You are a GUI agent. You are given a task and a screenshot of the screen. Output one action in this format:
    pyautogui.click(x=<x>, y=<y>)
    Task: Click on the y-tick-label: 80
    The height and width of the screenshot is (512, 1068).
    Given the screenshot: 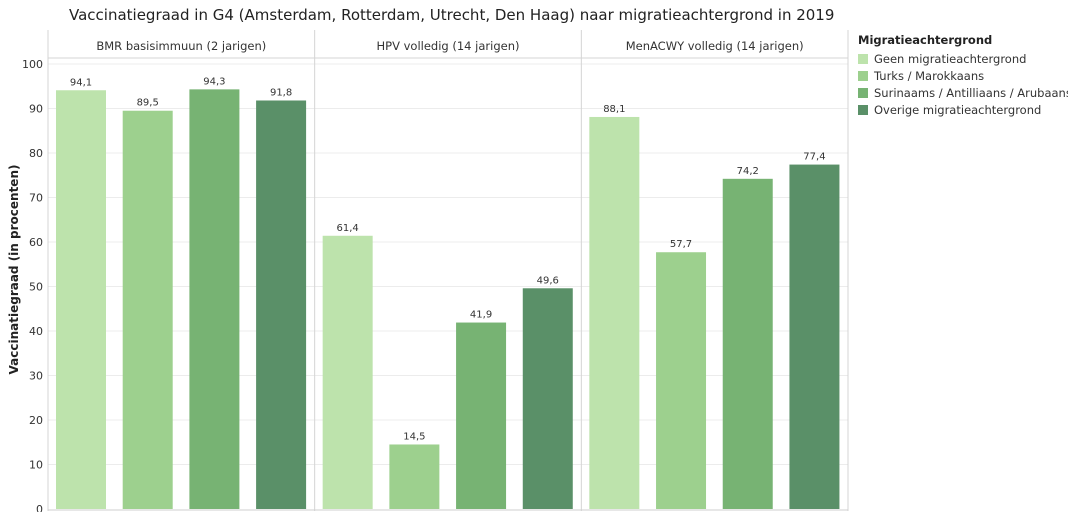 What is the action you would take?
    pyautogui.click(x=36, y=153)
    